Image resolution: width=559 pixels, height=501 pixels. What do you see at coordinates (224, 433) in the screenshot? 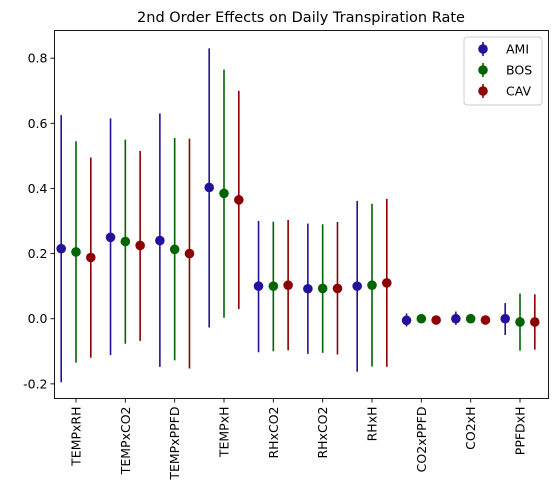
I see `x-tick-label: TEMPxH` at bounding box center [224, 433].